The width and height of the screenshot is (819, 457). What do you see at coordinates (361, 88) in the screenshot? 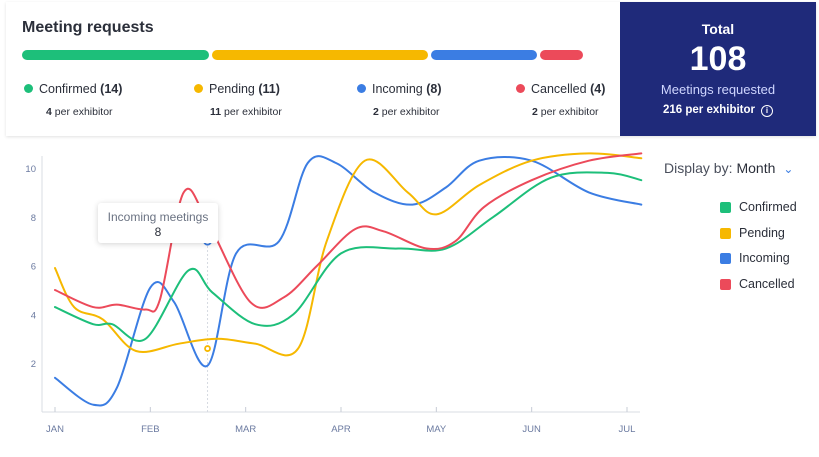
I see `incoming-dot-icon` at bounding box center [361, 88].